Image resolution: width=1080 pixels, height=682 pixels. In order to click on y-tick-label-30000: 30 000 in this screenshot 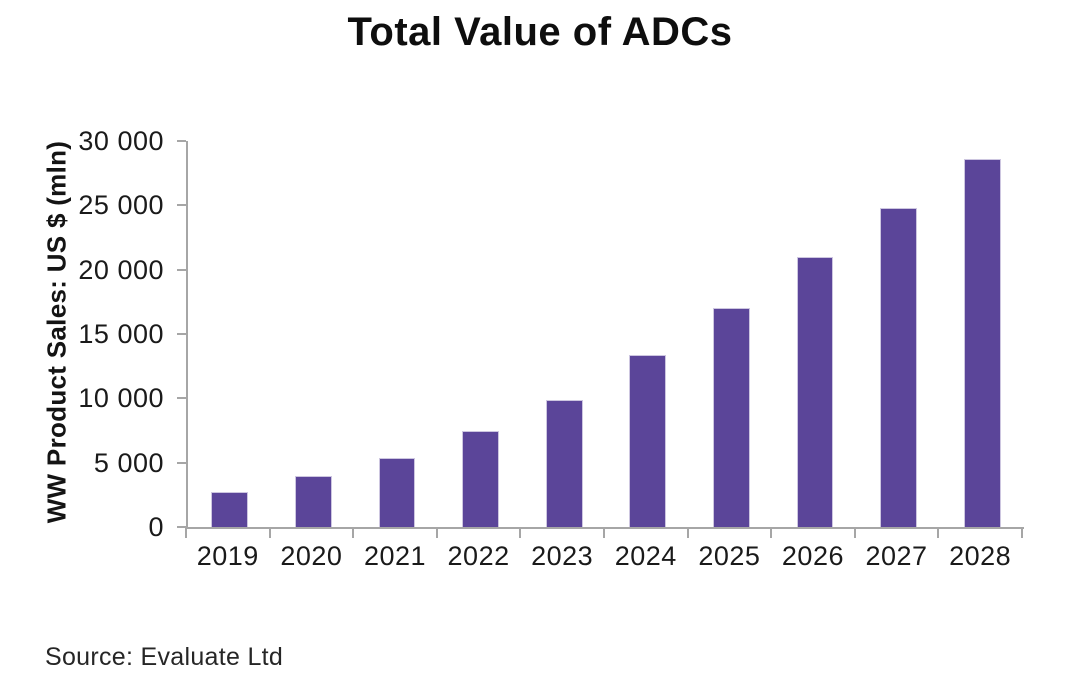, I will do `click(121, 141)`.